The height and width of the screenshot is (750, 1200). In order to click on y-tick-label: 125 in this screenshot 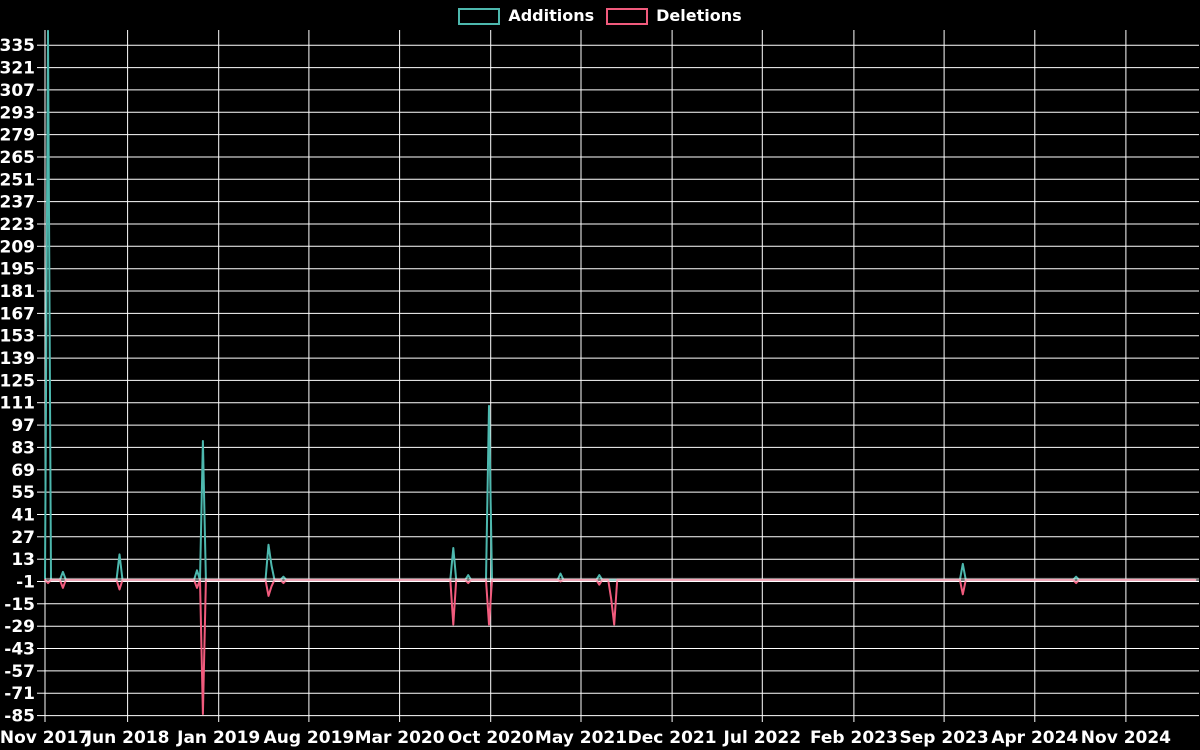, I will do `click(17, 381)`.